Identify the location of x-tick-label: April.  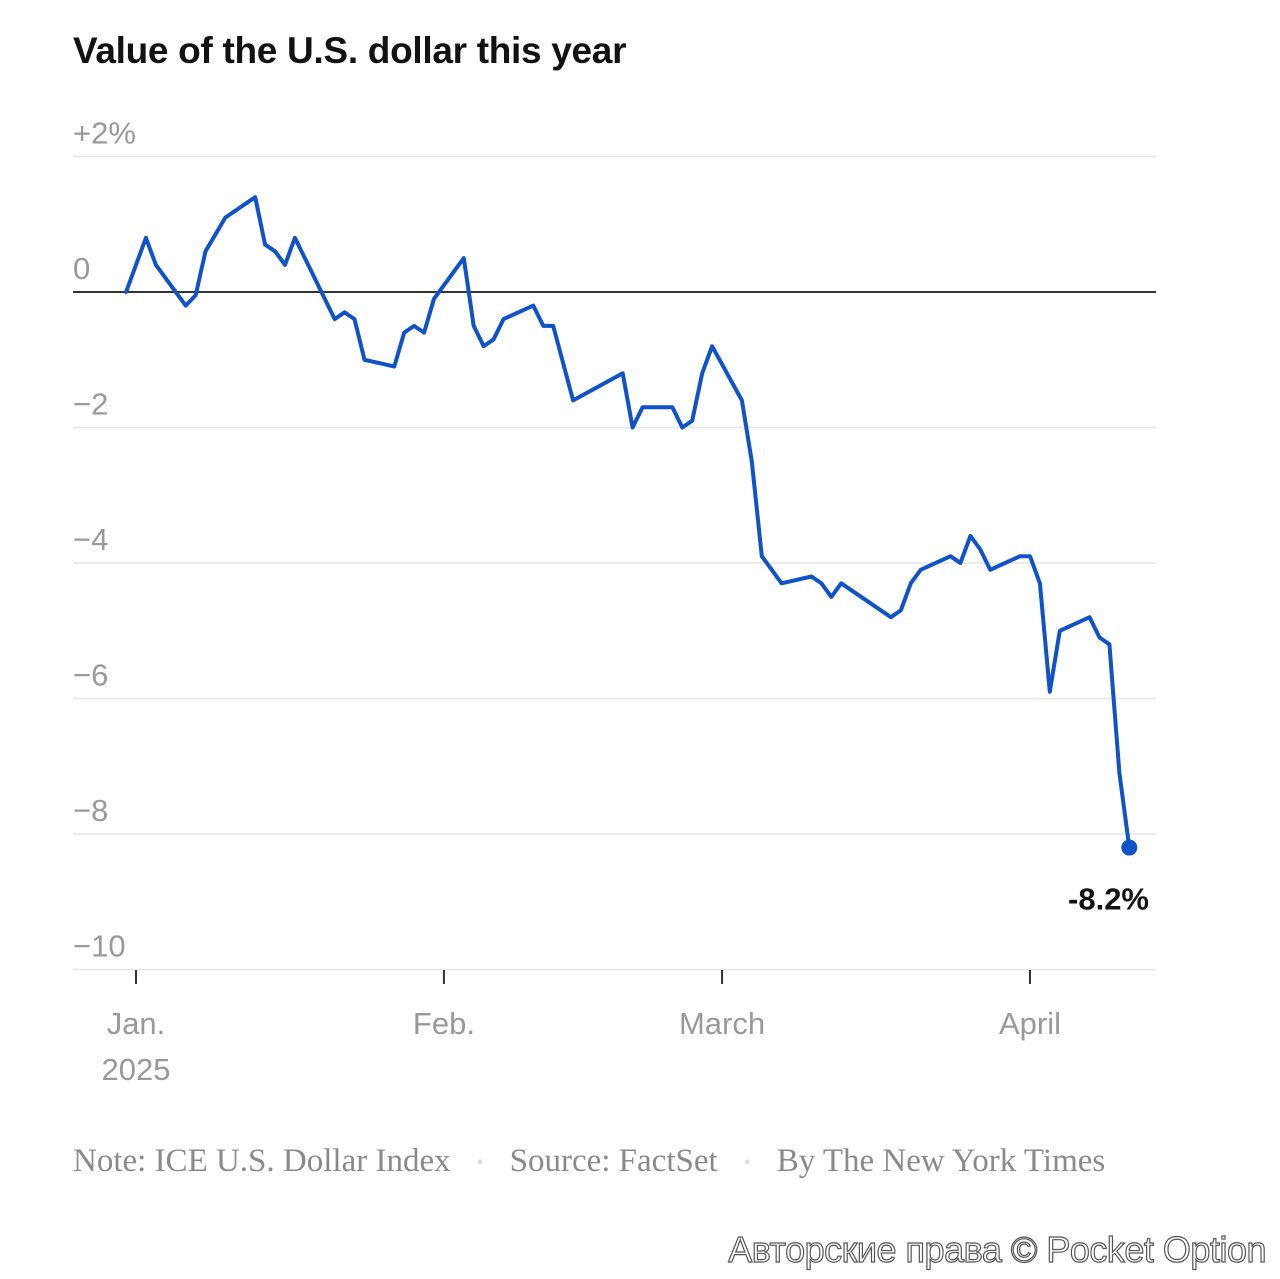
(1030, 1023).